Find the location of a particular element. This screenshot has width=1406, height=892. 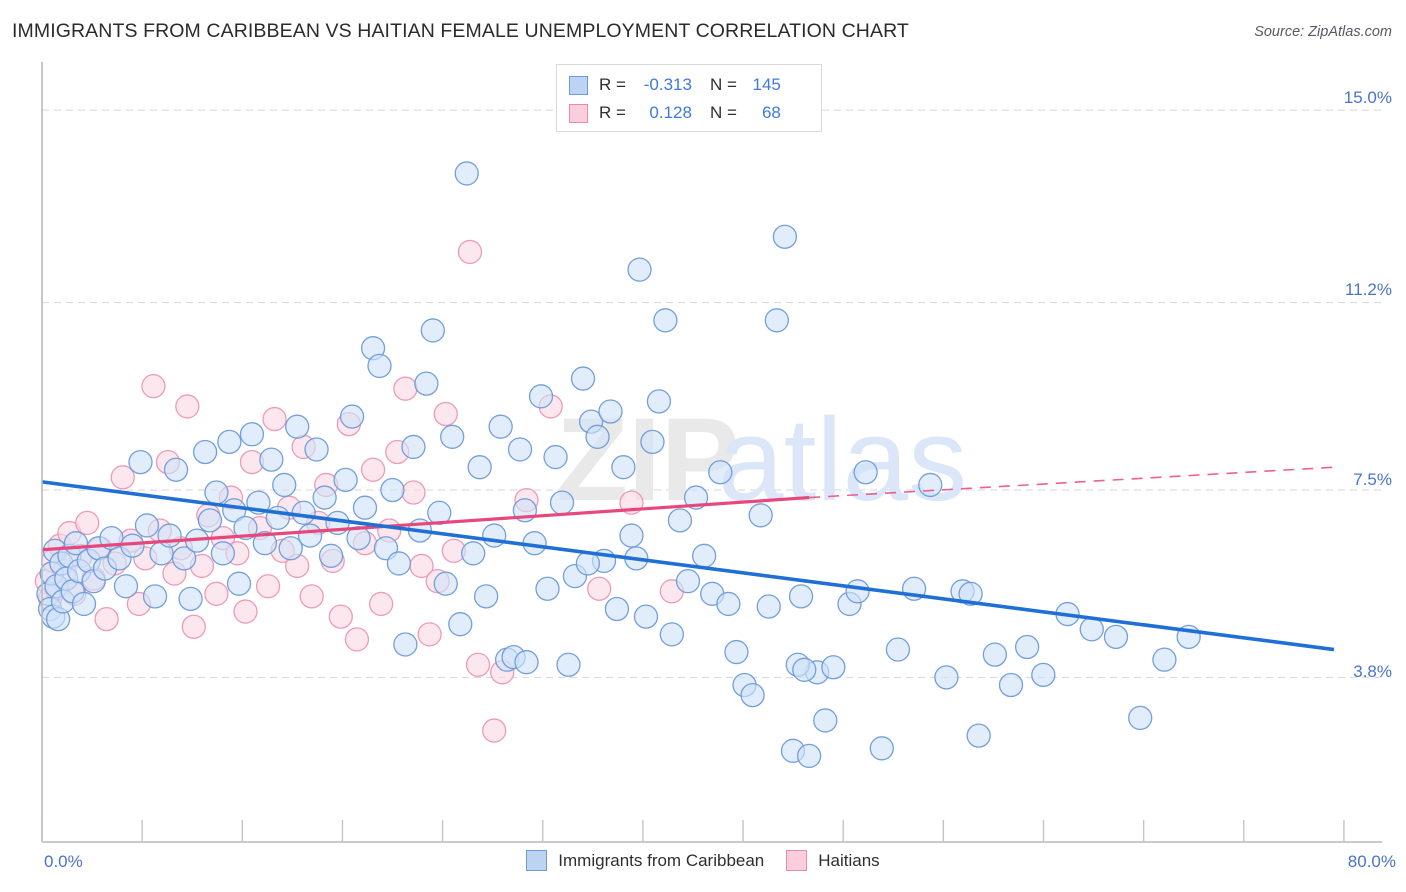

r-label-pink: R = is located at coordinates (612, 112).